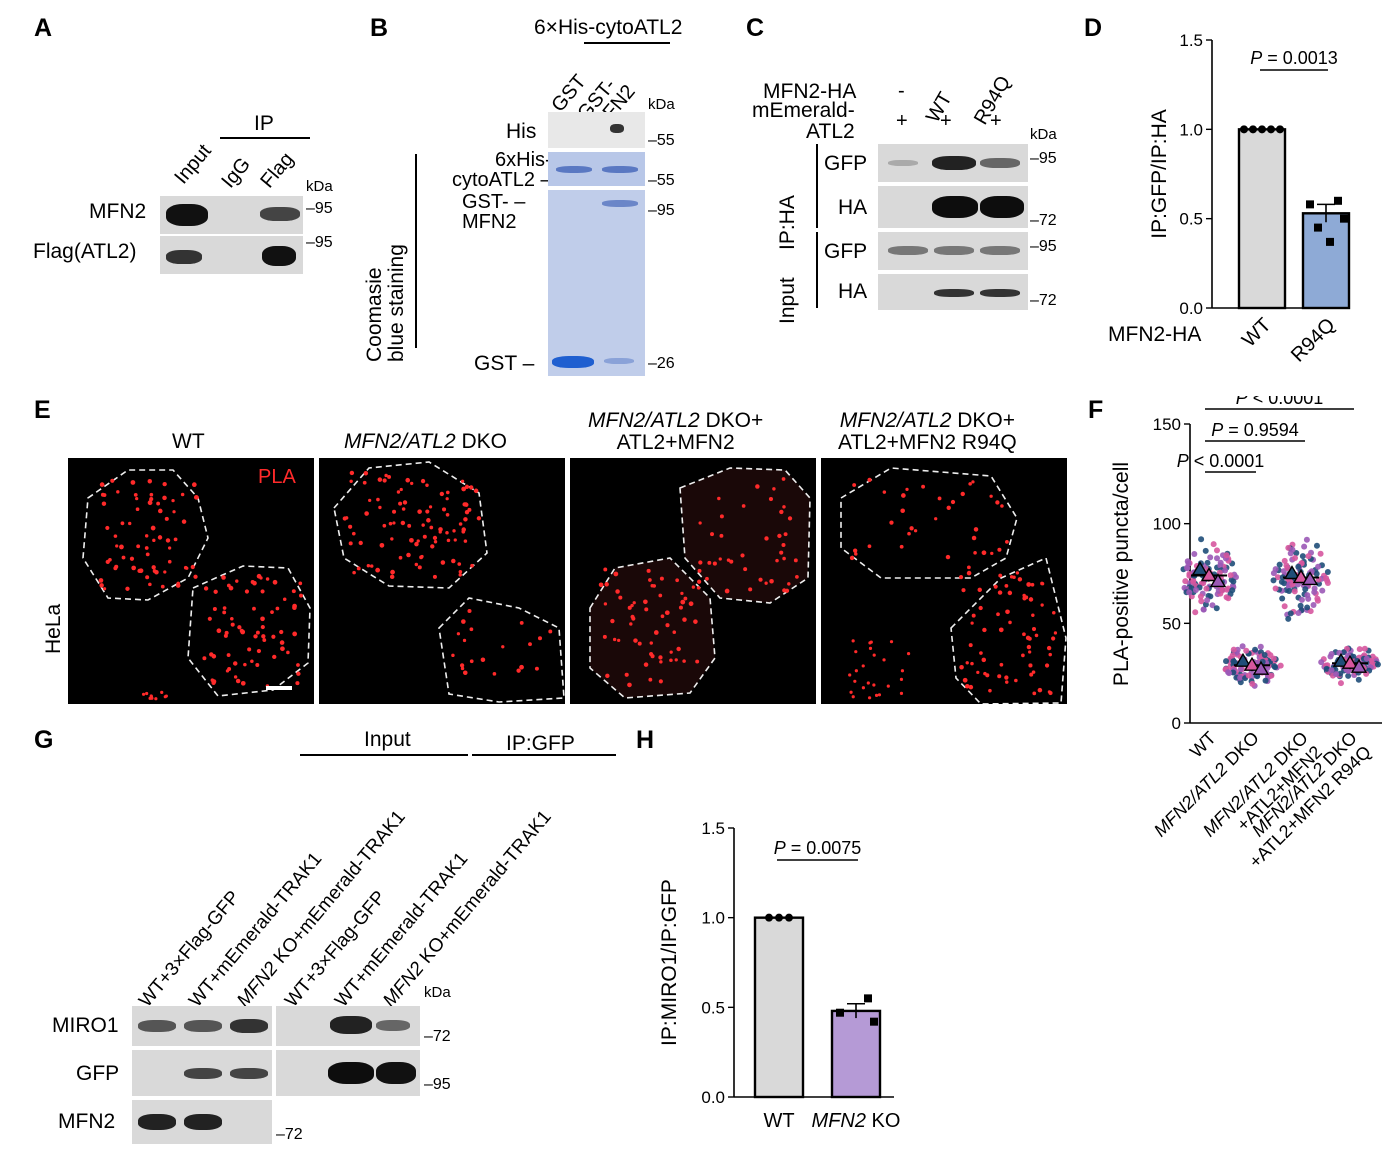 This screenshot has height=1160, width=1392. I want to click on row-label-gfp: GFP, so click(846, 163).